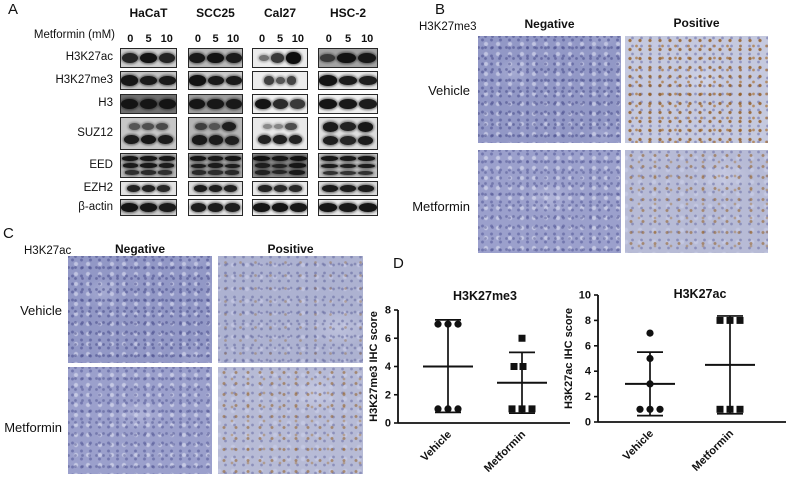  What do you see at coordinates (215, 58) in the screenshot?
I see `blot-scc25-row0` at bounding box center [215, 58].